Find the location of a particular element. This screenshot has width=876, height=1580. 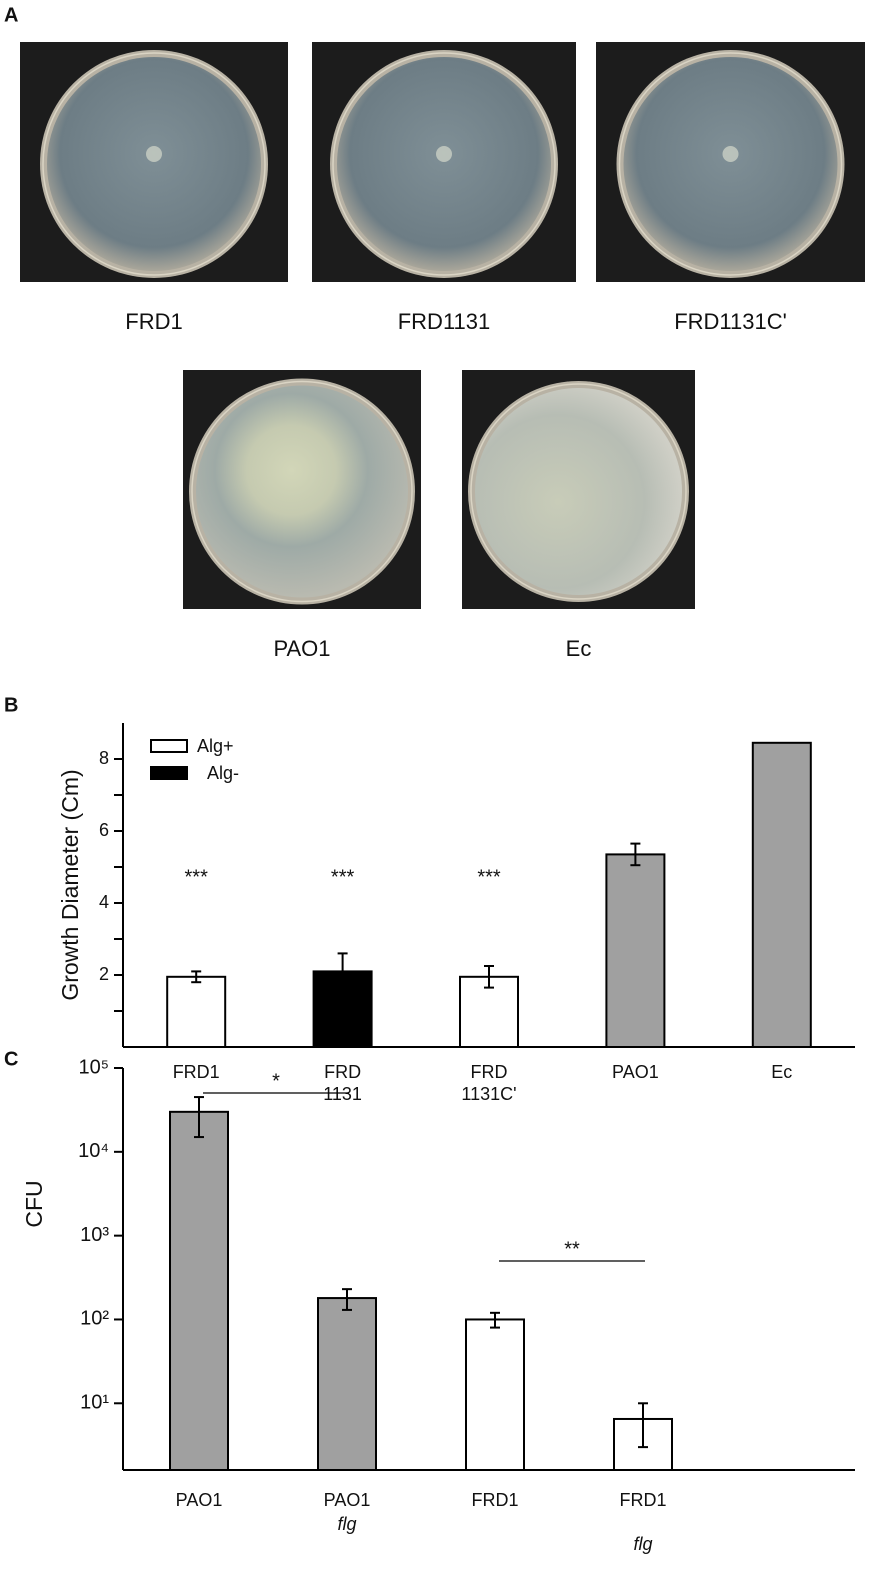

photo-label: FRD1131C' is located at coordinates (730, 321).